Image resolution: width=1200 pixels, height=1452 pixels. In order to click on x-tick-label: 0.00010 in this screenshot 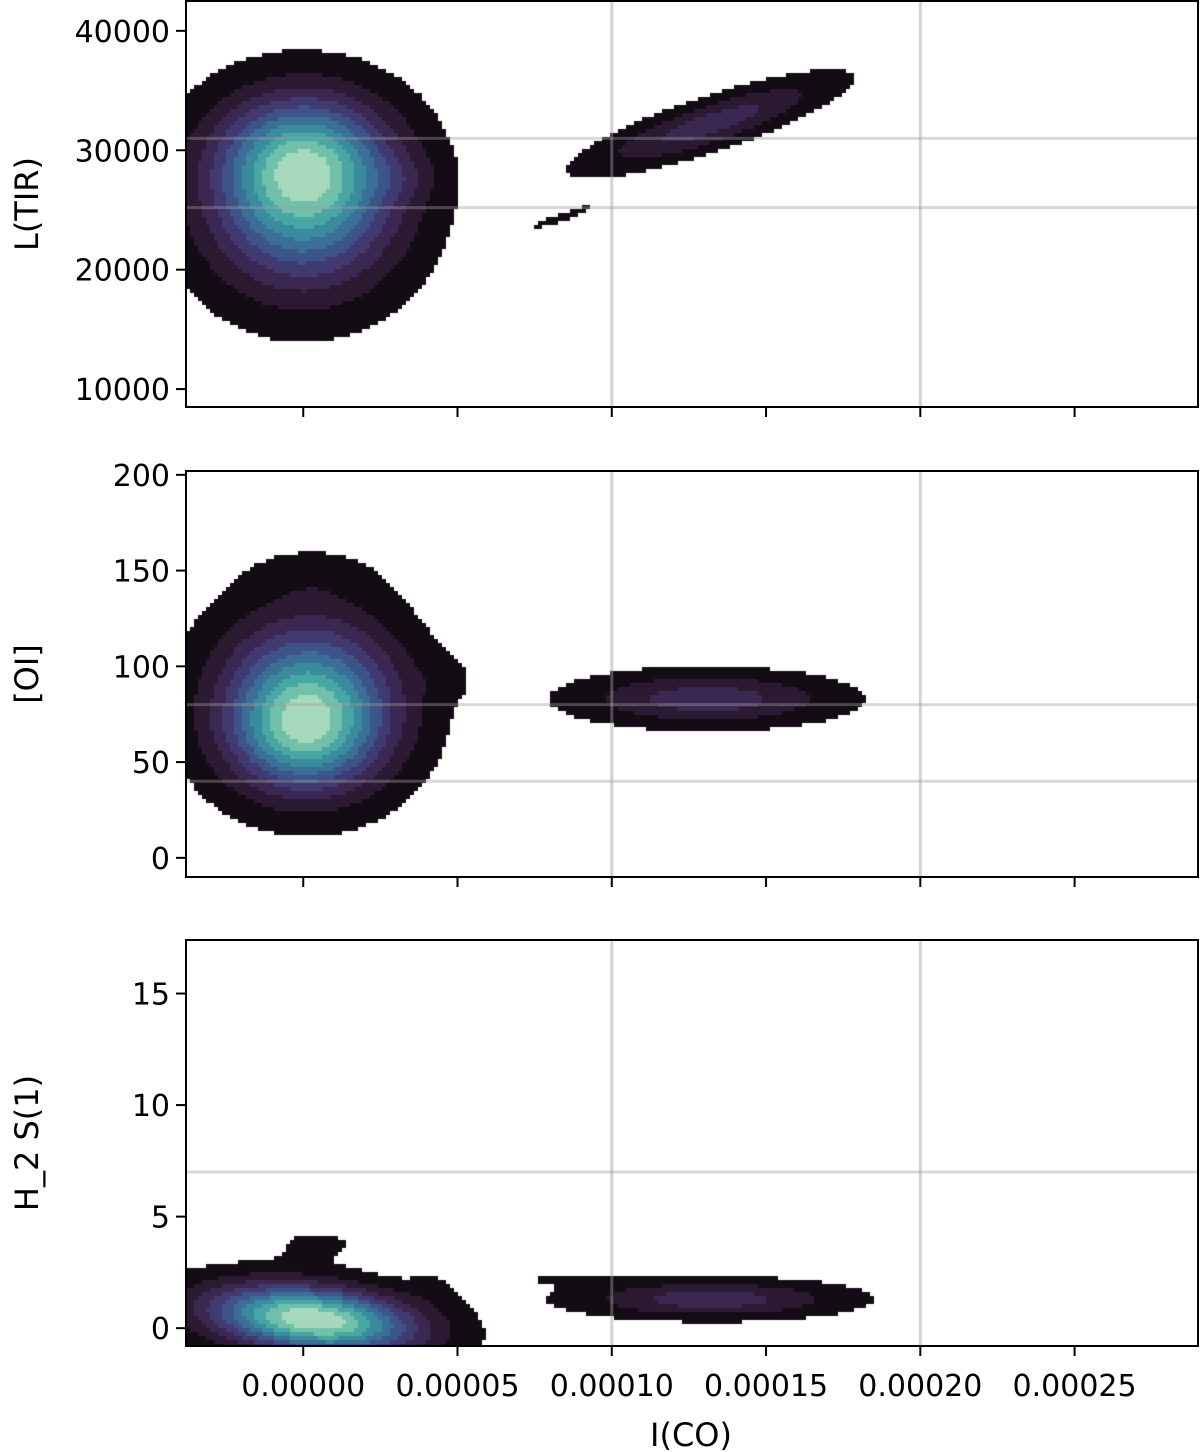, I will do `click(612, 1386)`.